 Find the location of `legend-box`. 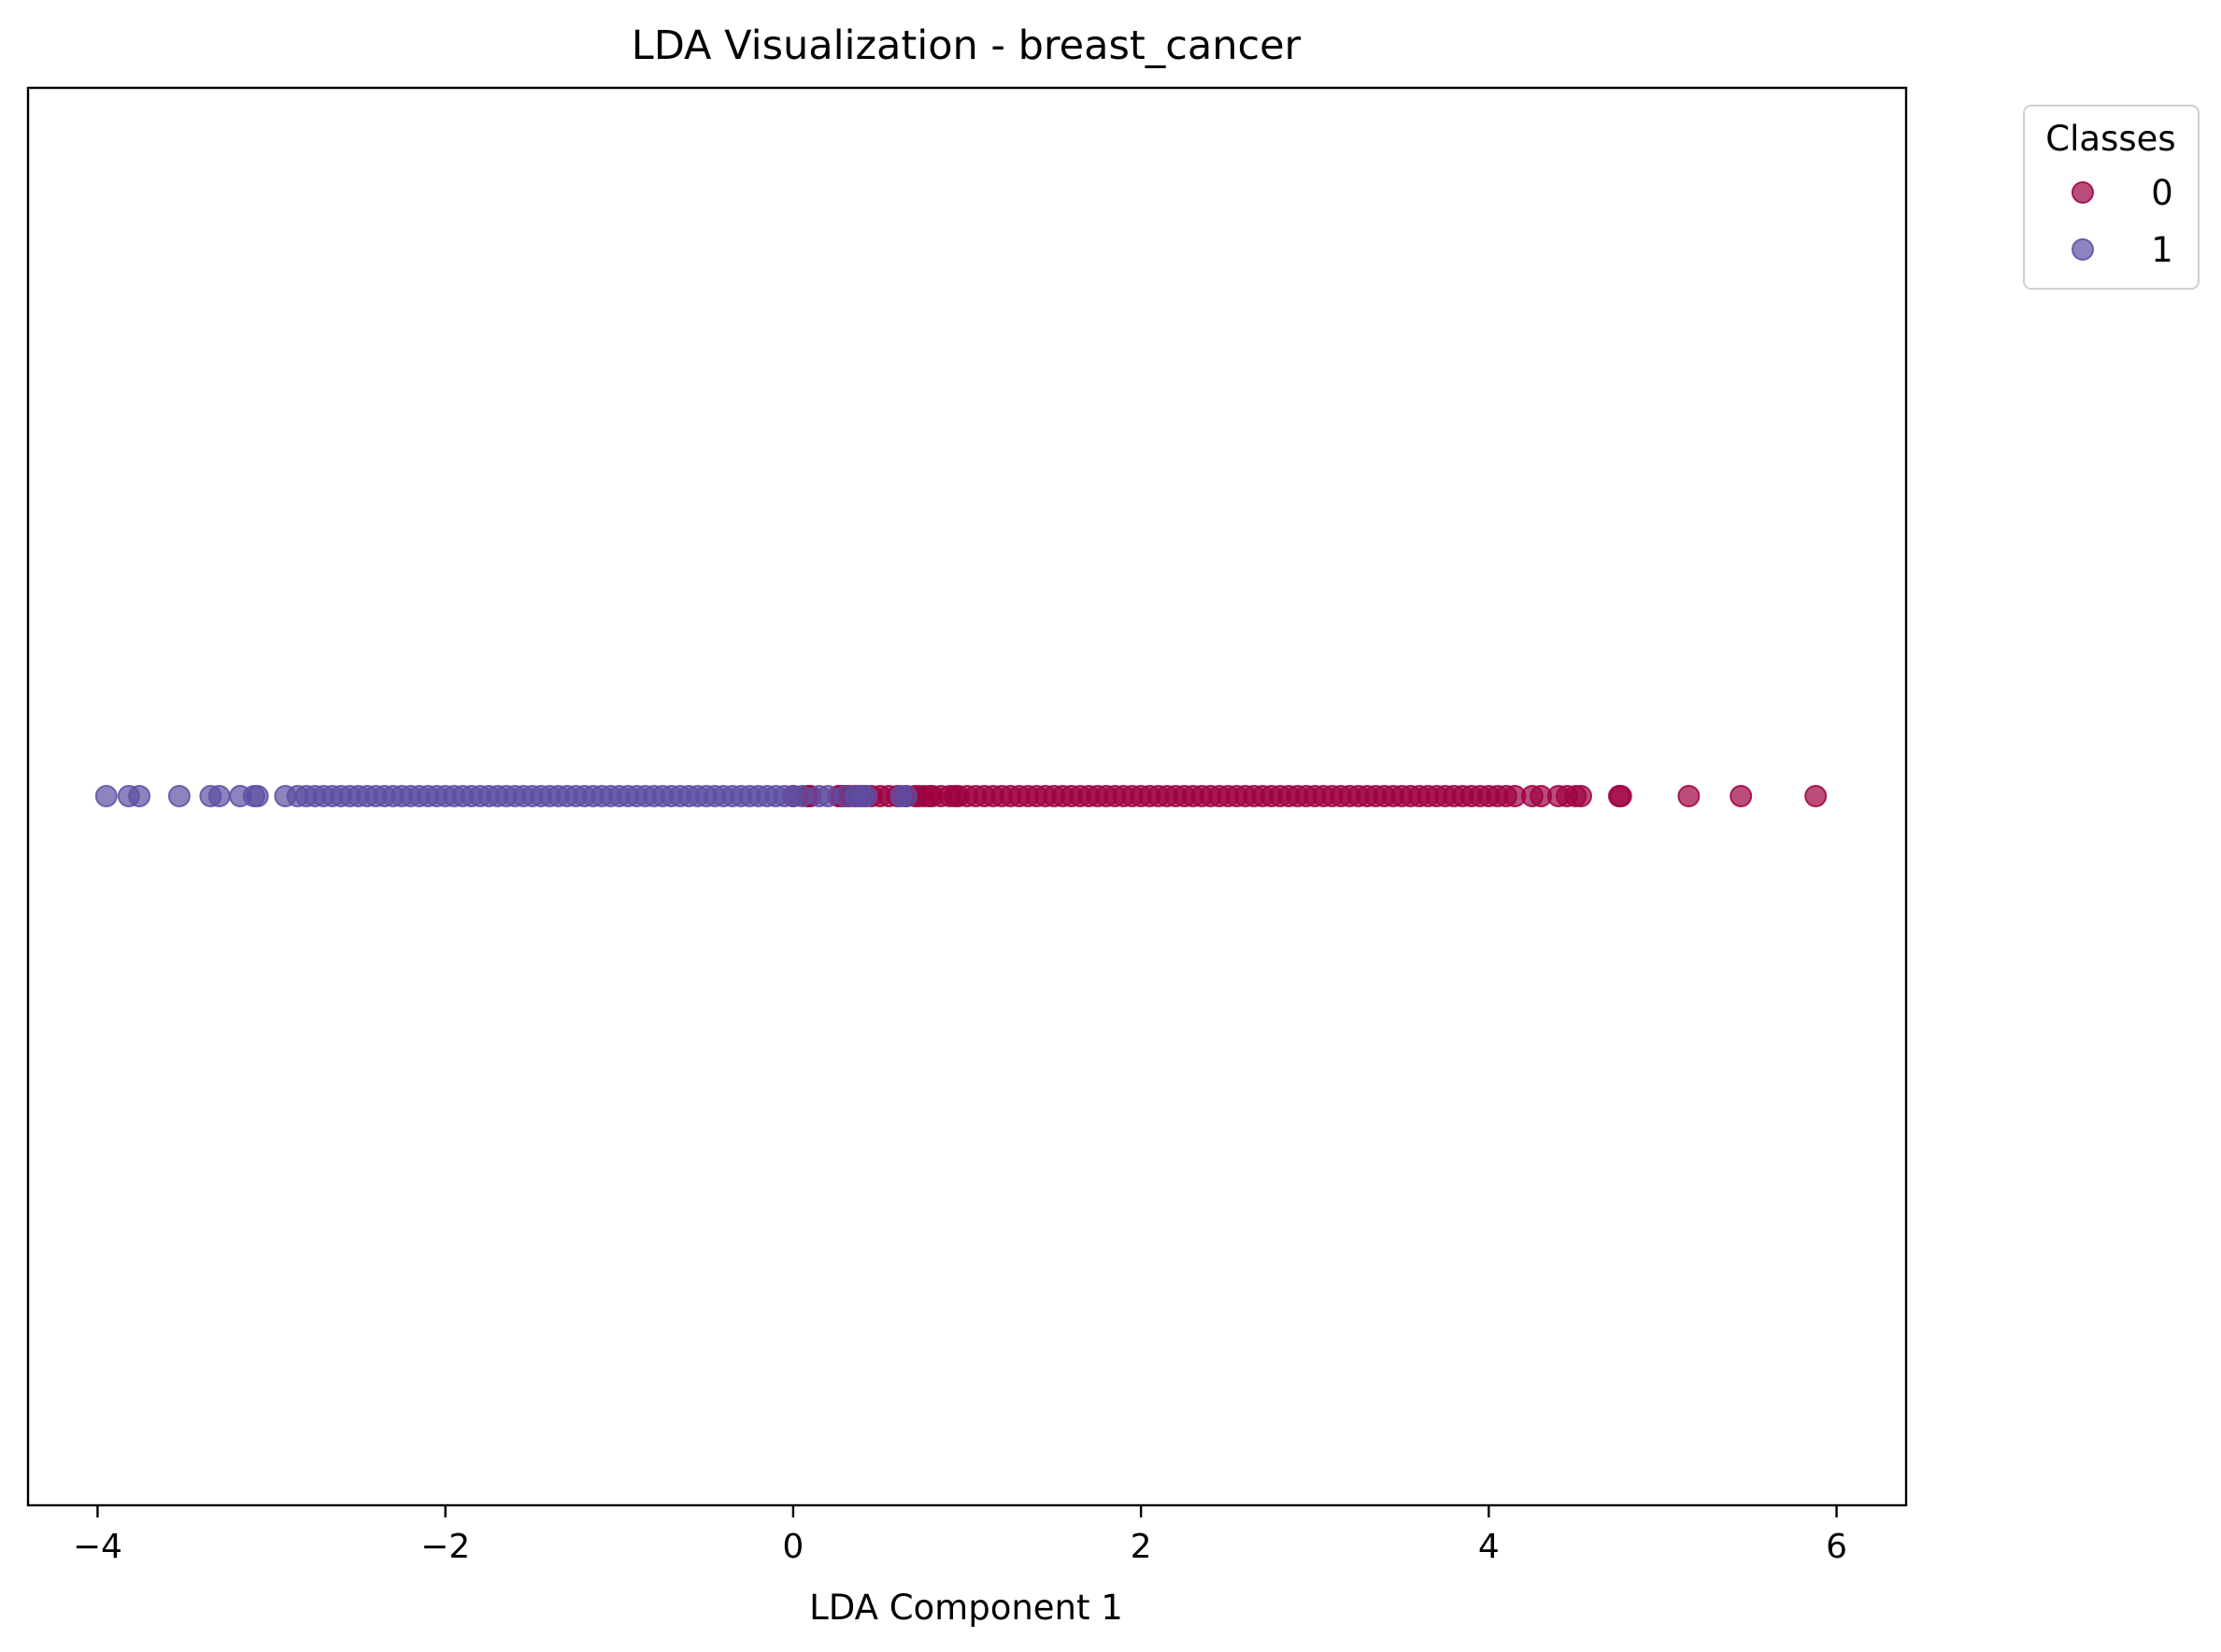

legend-box is located at coordinates (2111, 197).